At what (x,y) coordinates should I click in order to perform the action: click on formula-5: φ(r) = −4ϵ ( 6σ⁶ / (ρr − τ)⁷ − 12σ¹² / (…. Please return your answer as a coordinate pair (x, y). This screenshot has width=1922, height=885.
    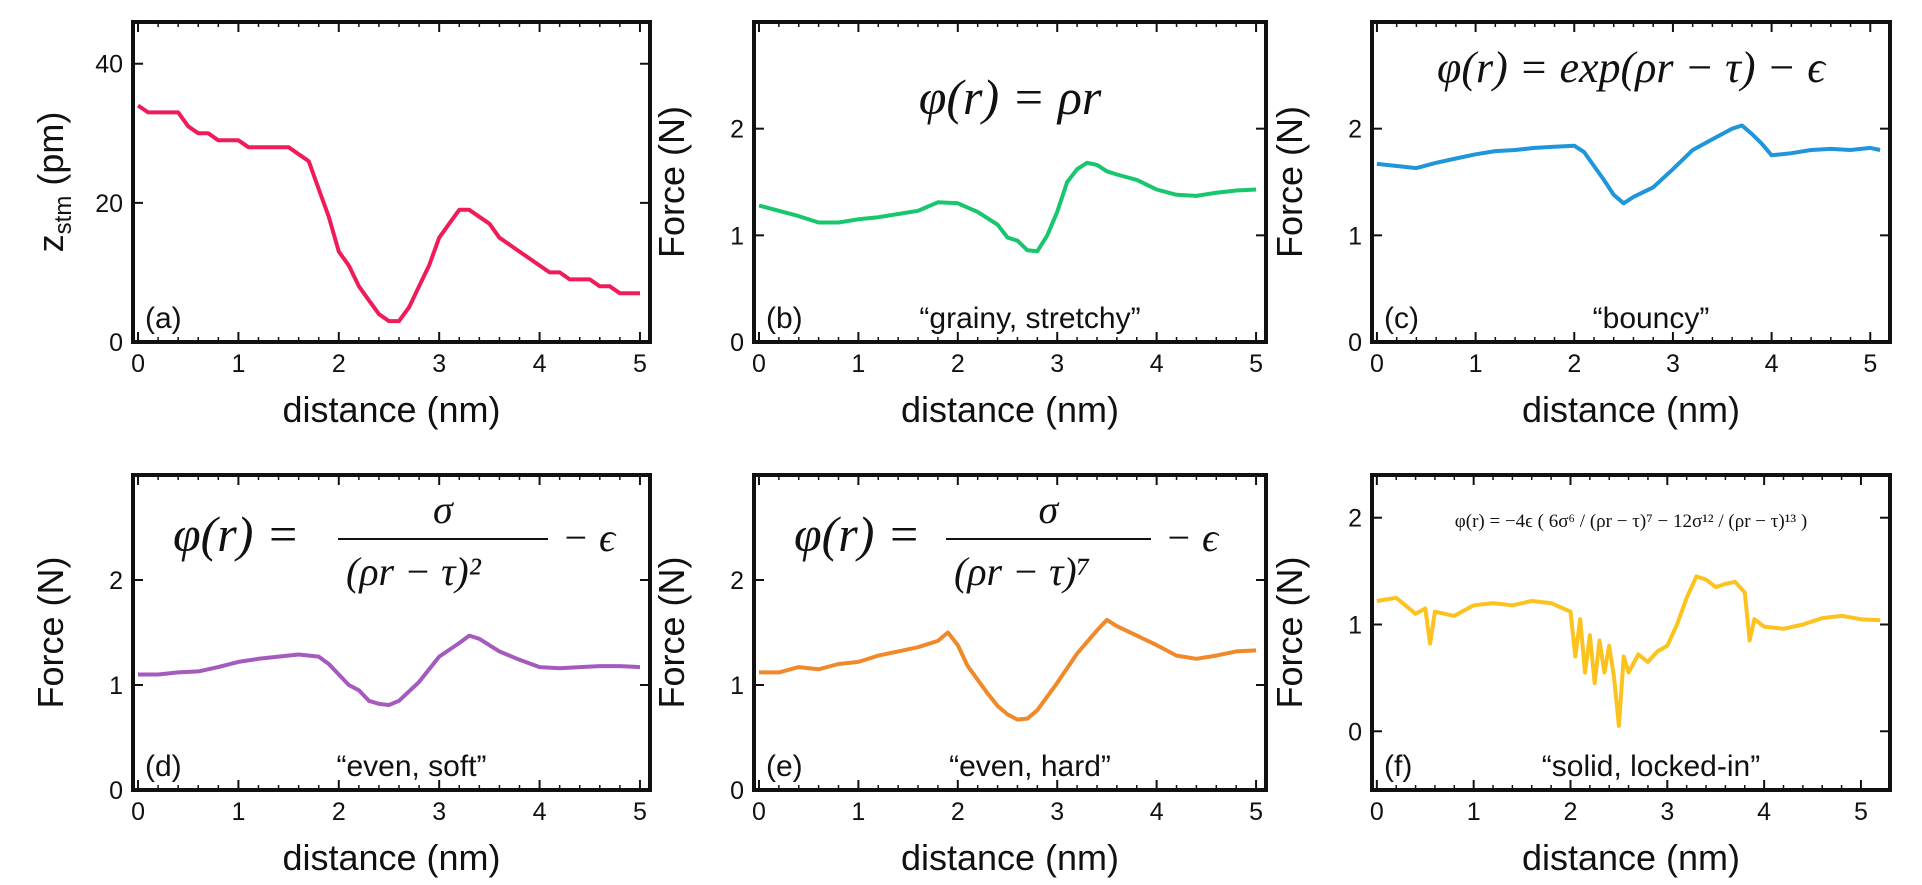
    Looking at the image, I should click on (1631, 521).